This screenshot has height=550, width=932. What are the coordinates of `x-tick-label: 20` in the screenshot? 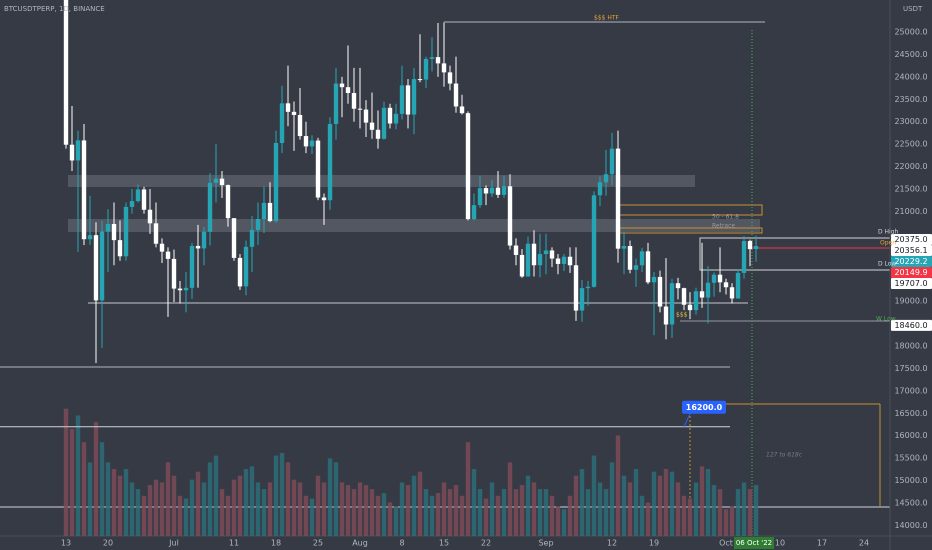 It's located at (108, 543).